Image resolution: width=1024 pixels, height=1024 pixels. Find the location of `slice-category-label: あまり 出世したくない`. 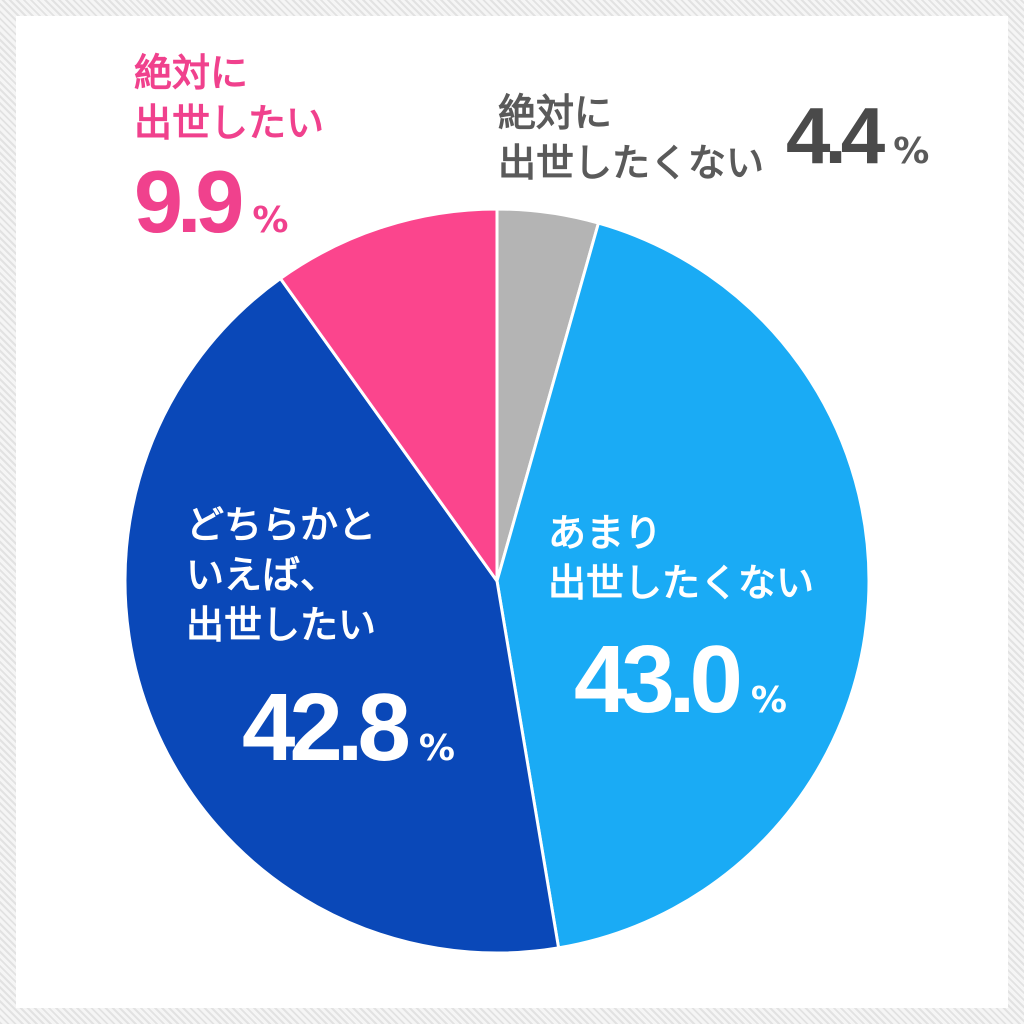

slice-category-label: あまり 出世したくない is located at coordinates (681, 558).